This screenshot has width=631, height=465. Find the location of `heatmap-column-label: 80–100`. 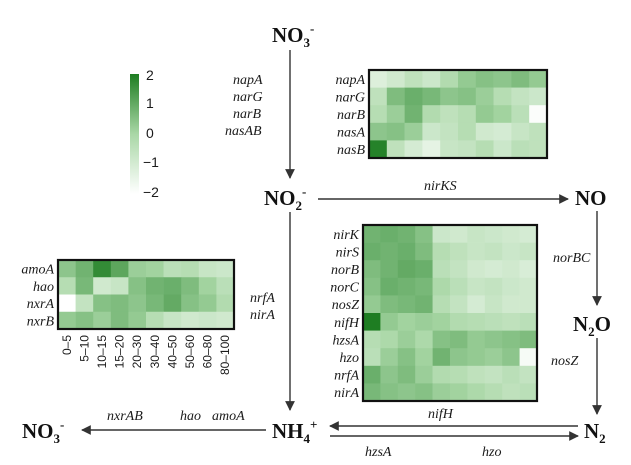

heatmap-column-label: 80–100 is located at coordinates (225, 355).